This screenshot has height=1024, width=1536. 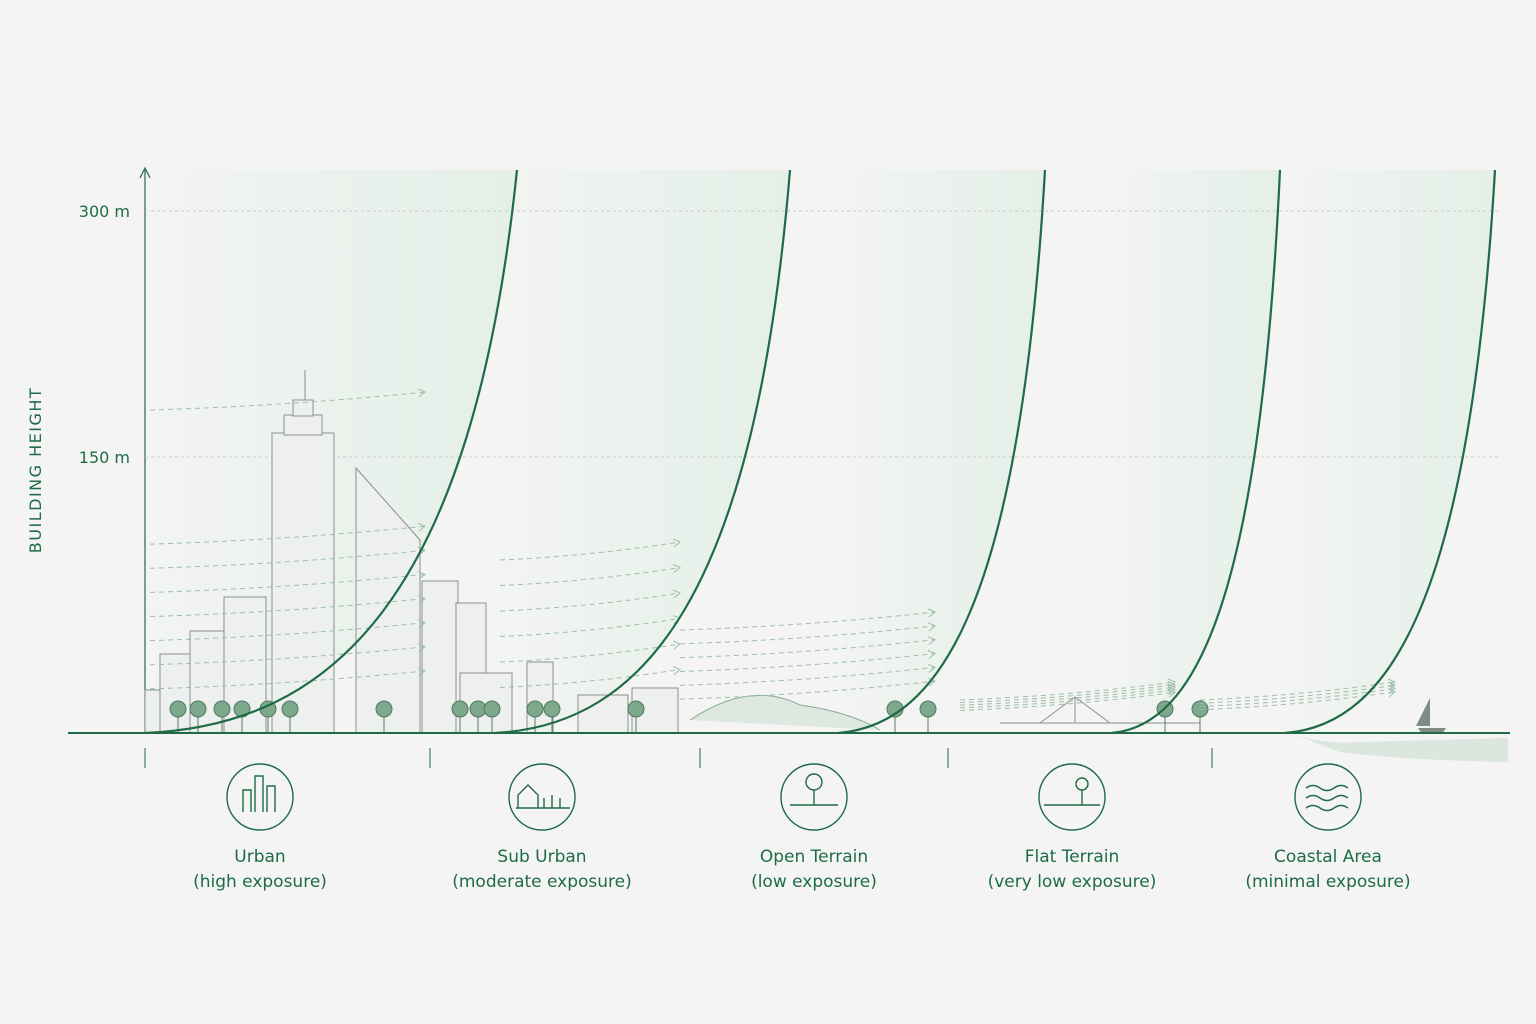 What do you see at coordinates (1328, 857) in the screenshot?
I see `zone-name: Coastal Area` at bounding box center [1328, 857].